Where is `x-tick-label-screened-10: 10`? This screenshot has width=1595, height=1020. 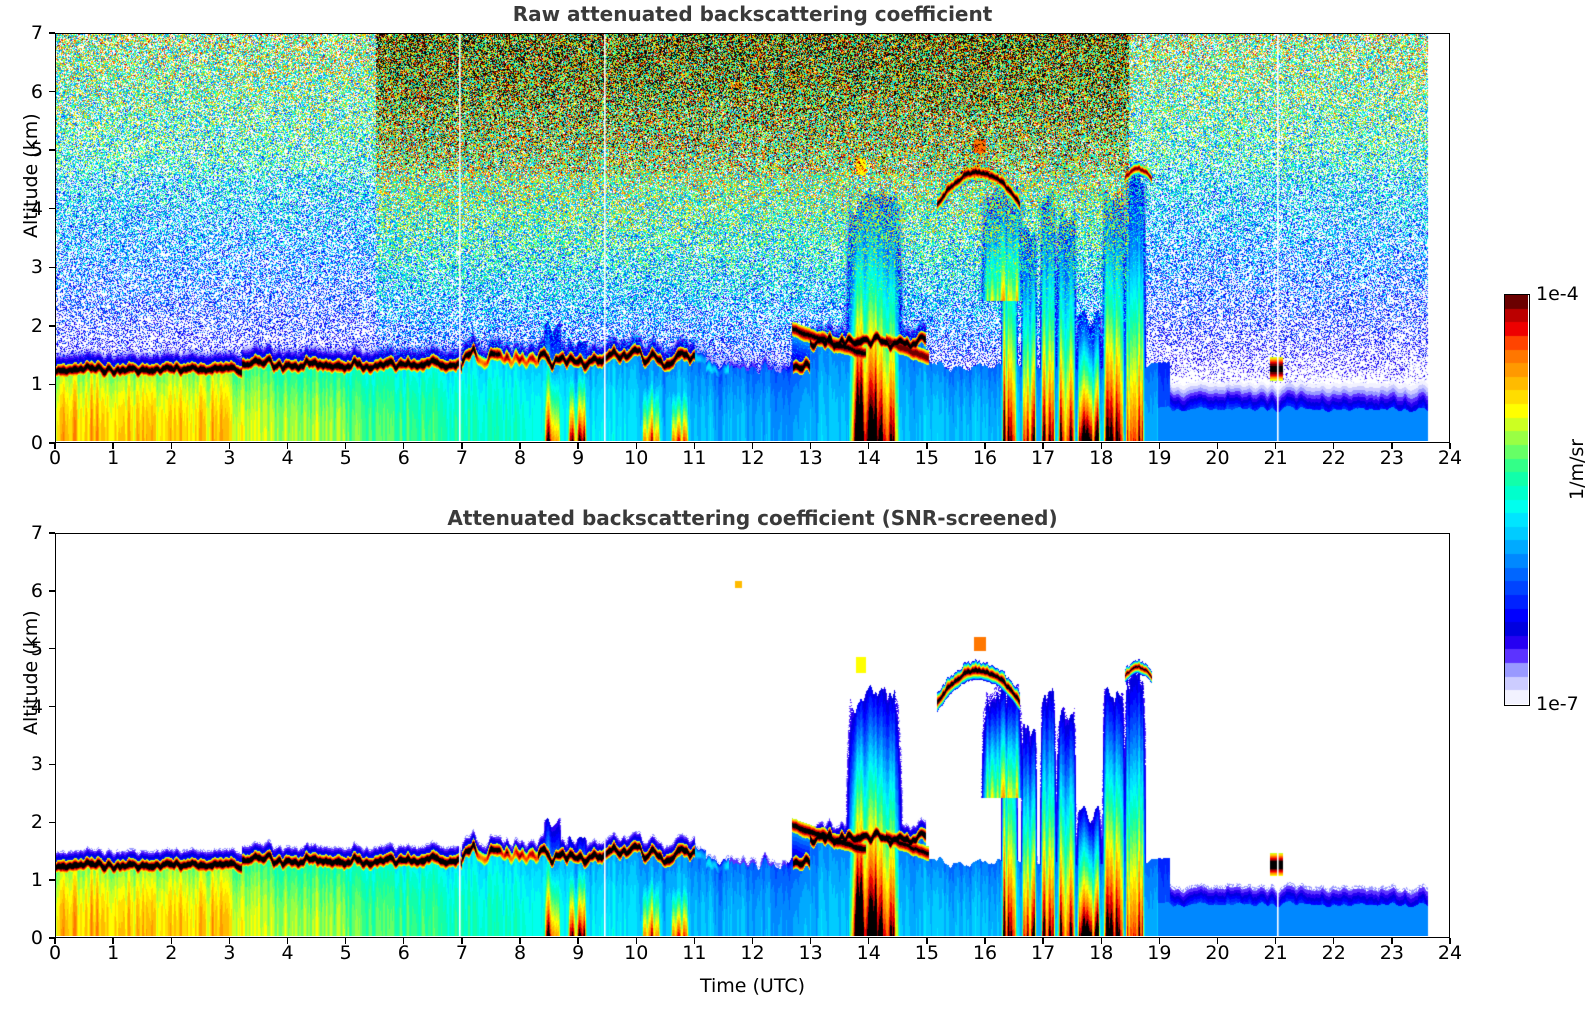
x-tick-label-screened-10: 10 is located at coordinates (636, 953).